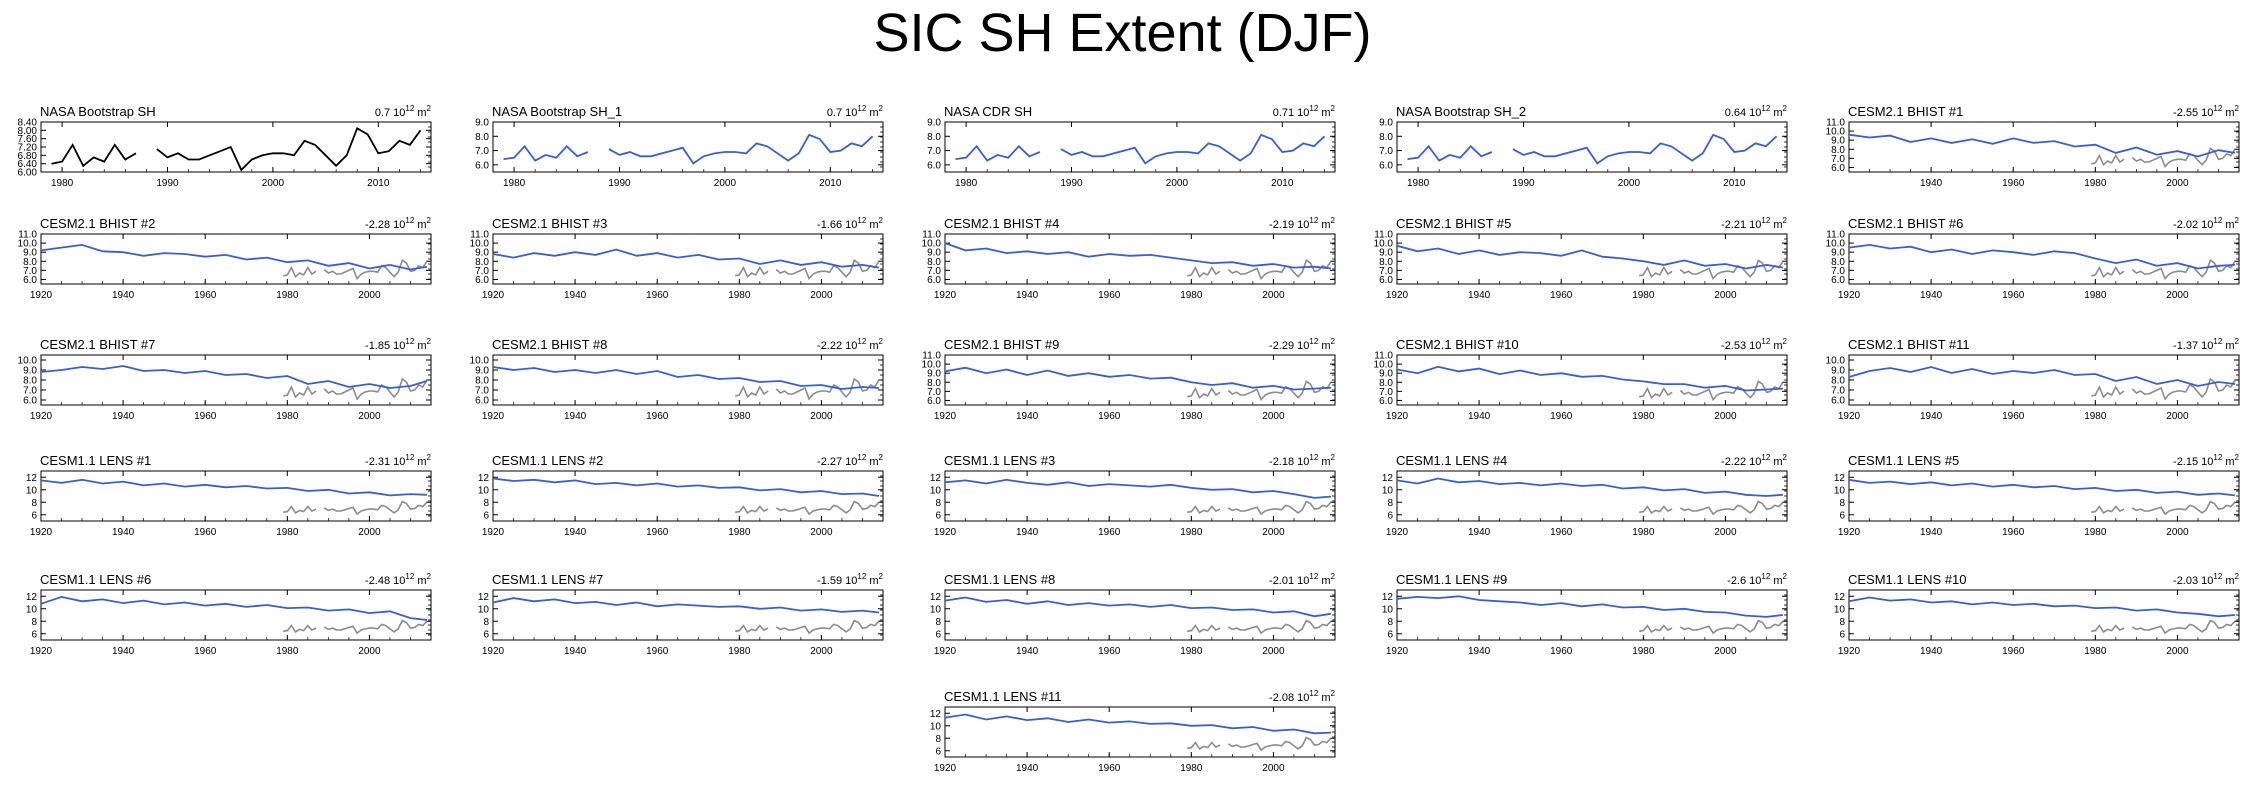 The image size is (2245, 799). What do you see at coordinates (27, 235) in the screenshot?
I see `y-tick-label: 11.0` at bounding box center [27, 235].